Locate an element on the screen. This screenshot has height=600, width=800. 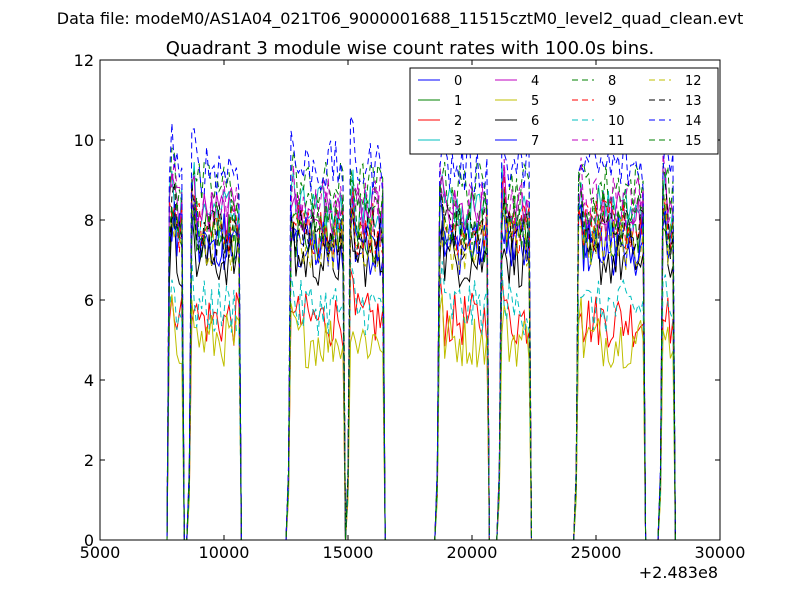
legend-entry: 9 is located at coordinates (612, 101).